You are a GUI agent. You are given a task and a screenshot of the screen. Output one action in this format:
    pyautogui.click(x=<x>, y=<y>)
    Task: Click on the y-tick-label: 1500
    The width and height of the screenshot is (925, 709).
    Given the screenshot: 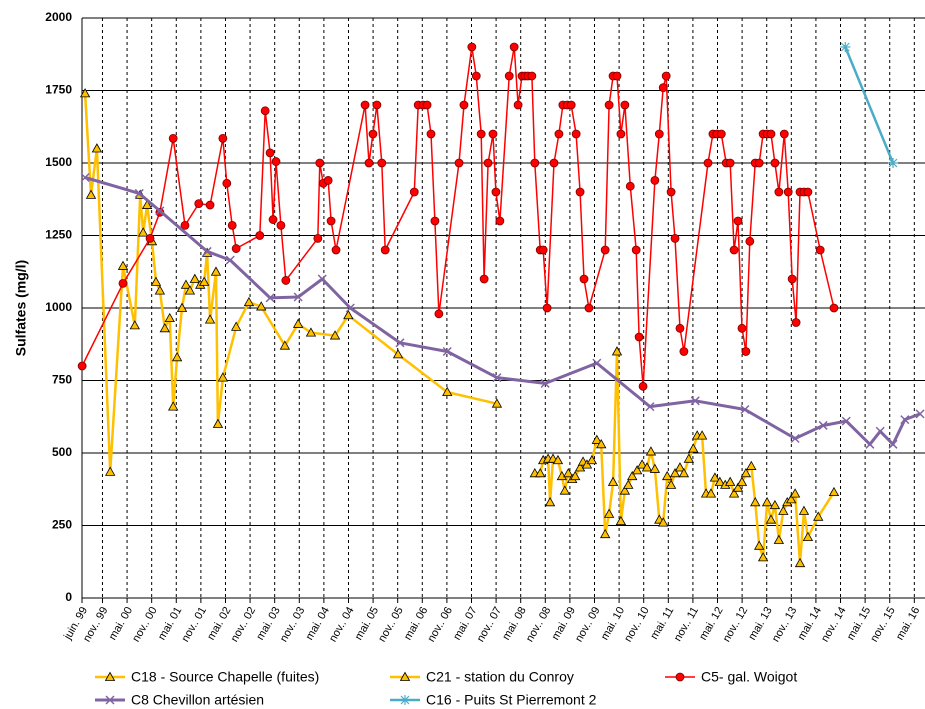 What is the action you would take?
    pyautogui.click(x=58, y=162)
    